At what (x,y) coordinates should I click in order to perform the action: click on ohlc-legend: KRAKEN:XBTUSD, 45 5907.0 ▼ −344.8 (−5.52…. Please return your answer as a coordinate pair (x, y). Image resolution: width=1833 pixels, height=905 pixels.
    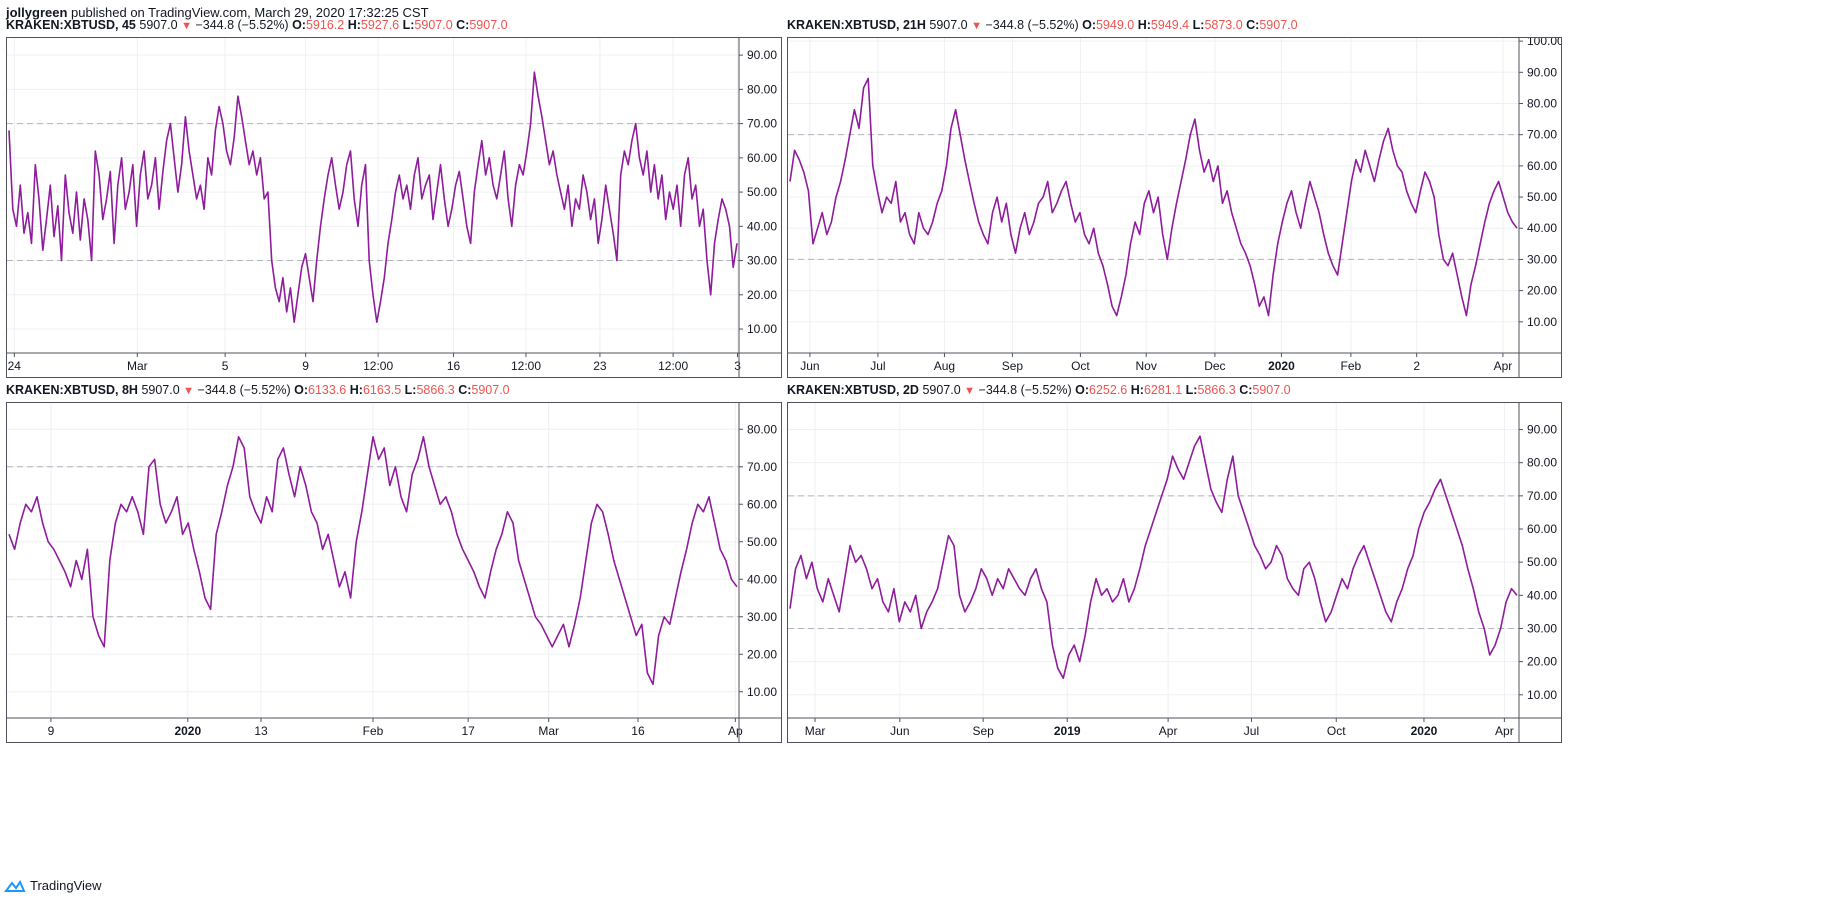
    Looking at the image, I should click on (257, 25).